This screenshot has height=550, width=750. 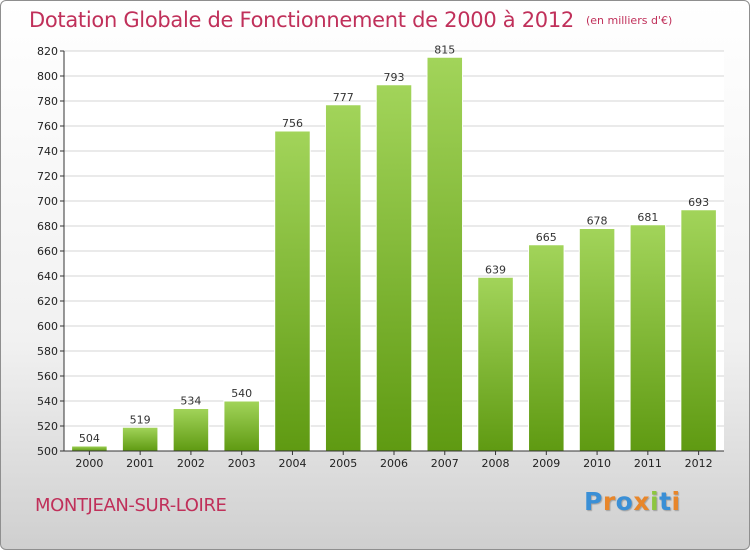 What do you see at coordinates (495, 269) in the screenshot?
I see `bar-value-label: 639` at bounding box center [495, 269].